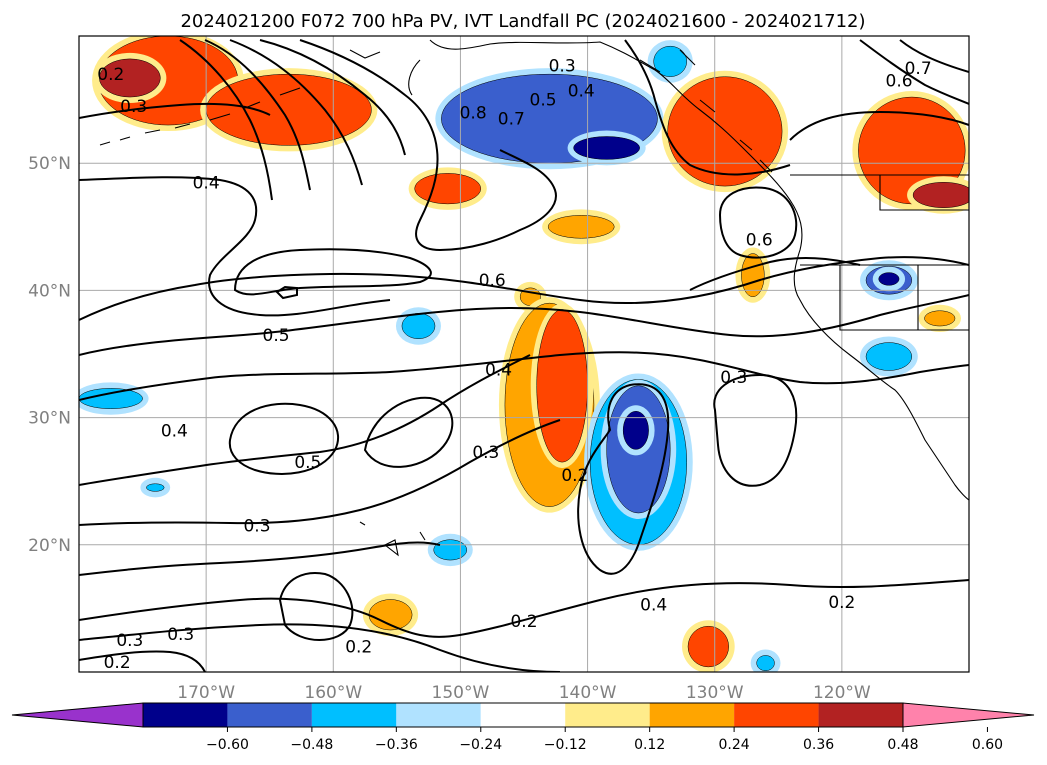  I want to click on x-tick-label: 160°W, so click(333, 693).